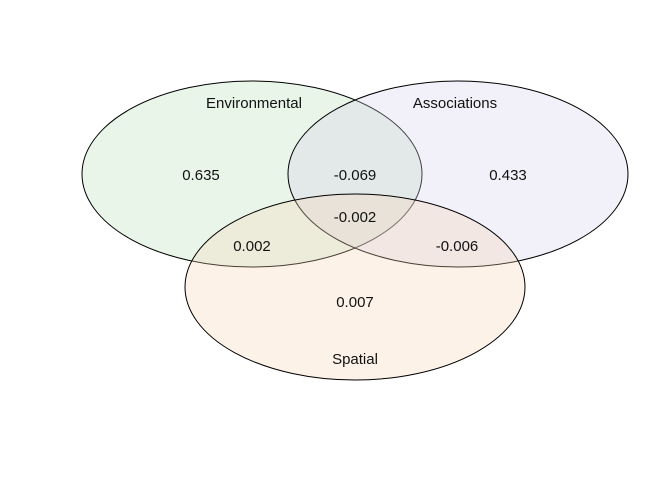 Image resolution: width=672 pixels, height=480 pixels. What do you see at coordinates (355, 302) in the screenshot?
I see `value-spatial-only: 0.007` at bounding box center [355, 302].